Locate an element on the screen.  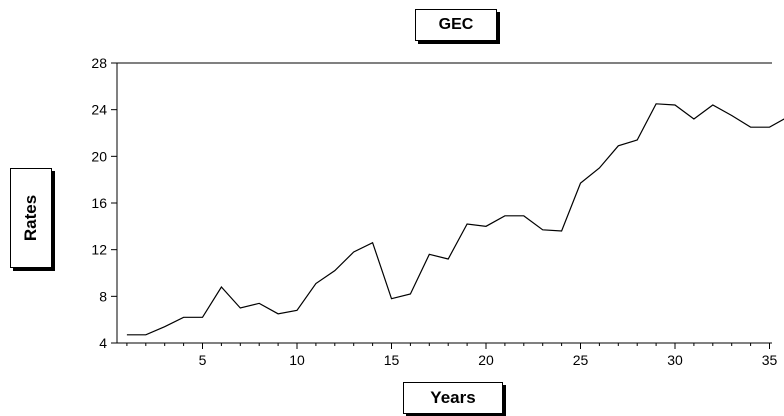
chart-title: GEC is located at coordinates (456, 25).